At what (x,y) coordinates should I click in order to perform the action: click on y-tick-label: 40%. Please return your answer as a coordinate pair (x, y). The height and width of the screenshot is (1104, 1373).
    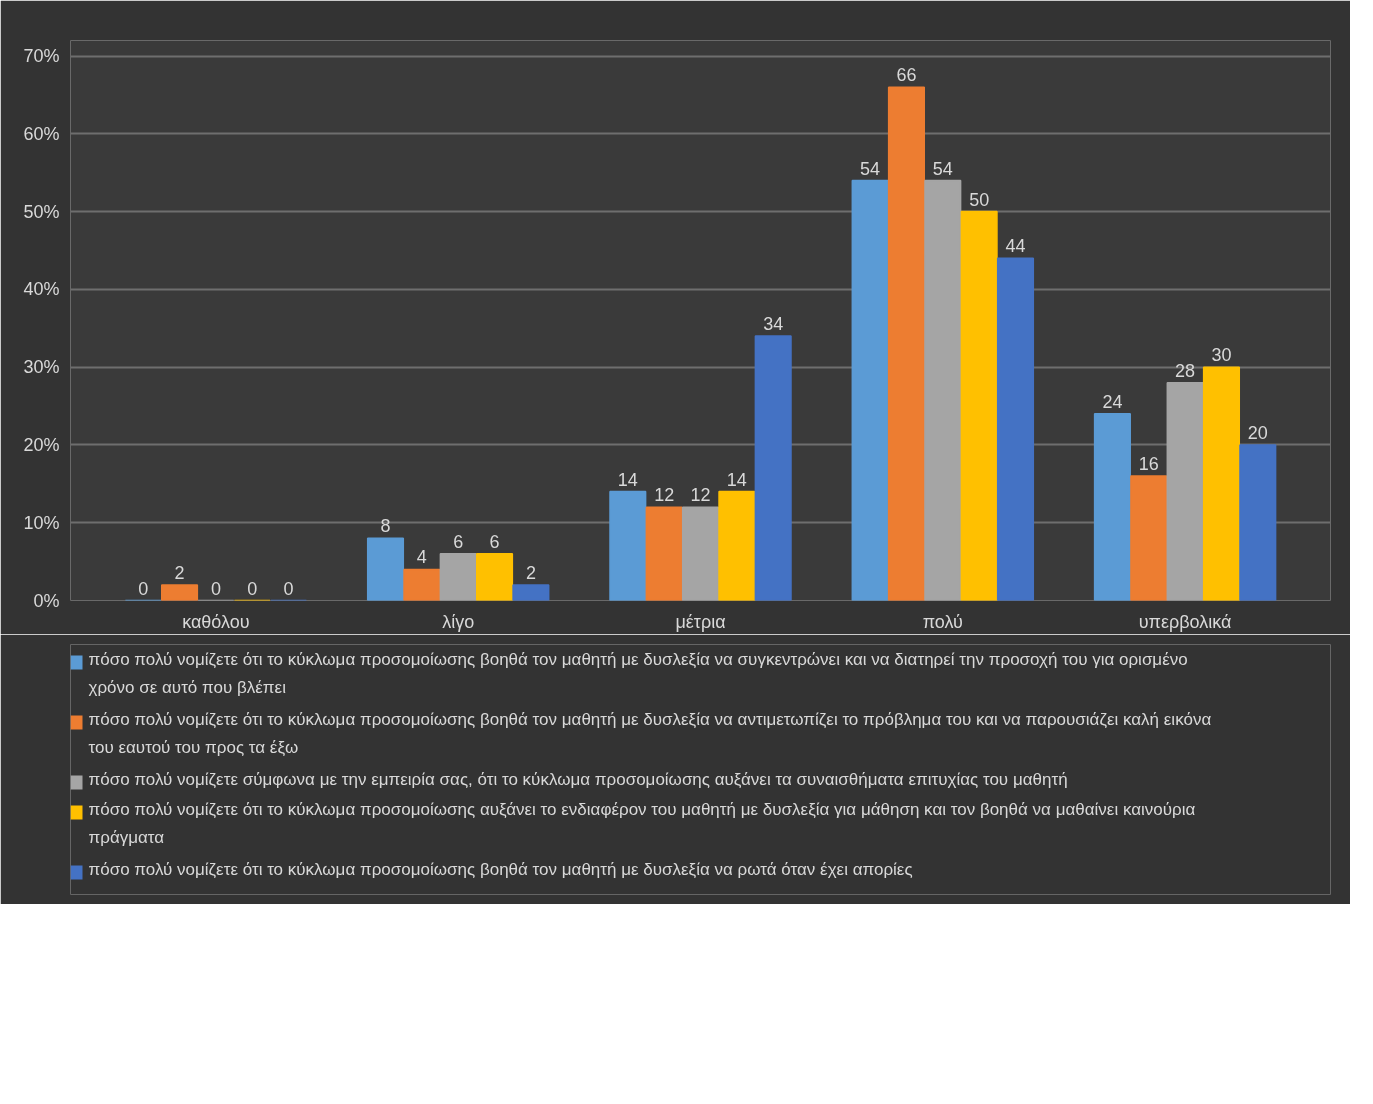
    Looking at the image, I should click on (41, 289).